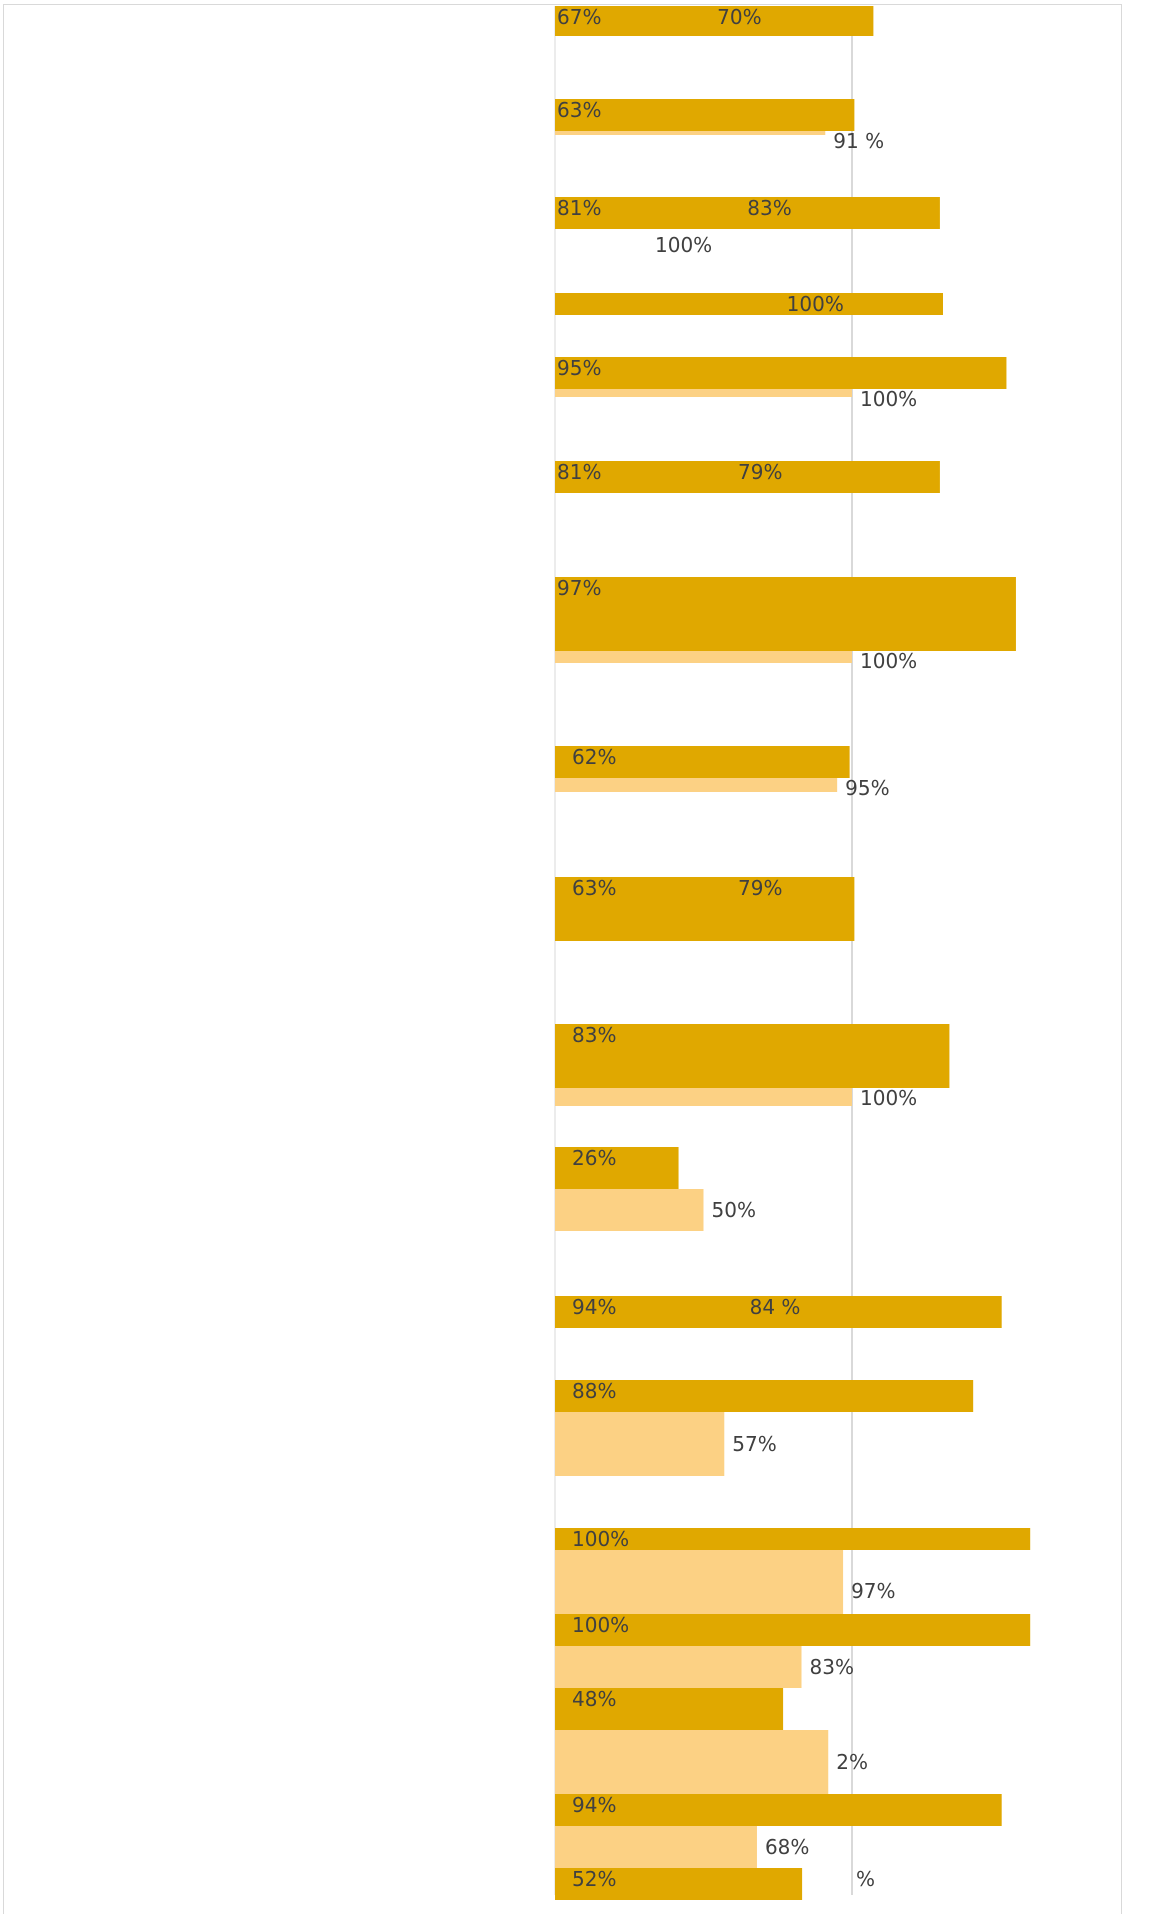 Image resolution: width=1150 pixels, height=1917 pixels. What do you see at coordinates (852, 1762) in the screenshot?
I see `data-label-series-2: 2%` at bounding box center [852, 1762].